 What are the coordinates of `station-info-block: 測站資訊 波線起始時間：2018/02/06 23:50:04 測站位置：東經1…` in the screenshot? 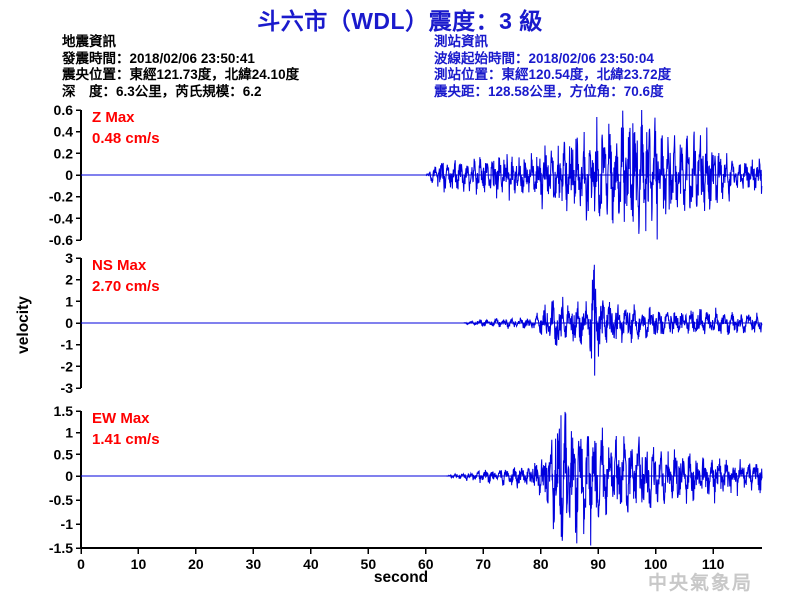 It's located at (552, 67).